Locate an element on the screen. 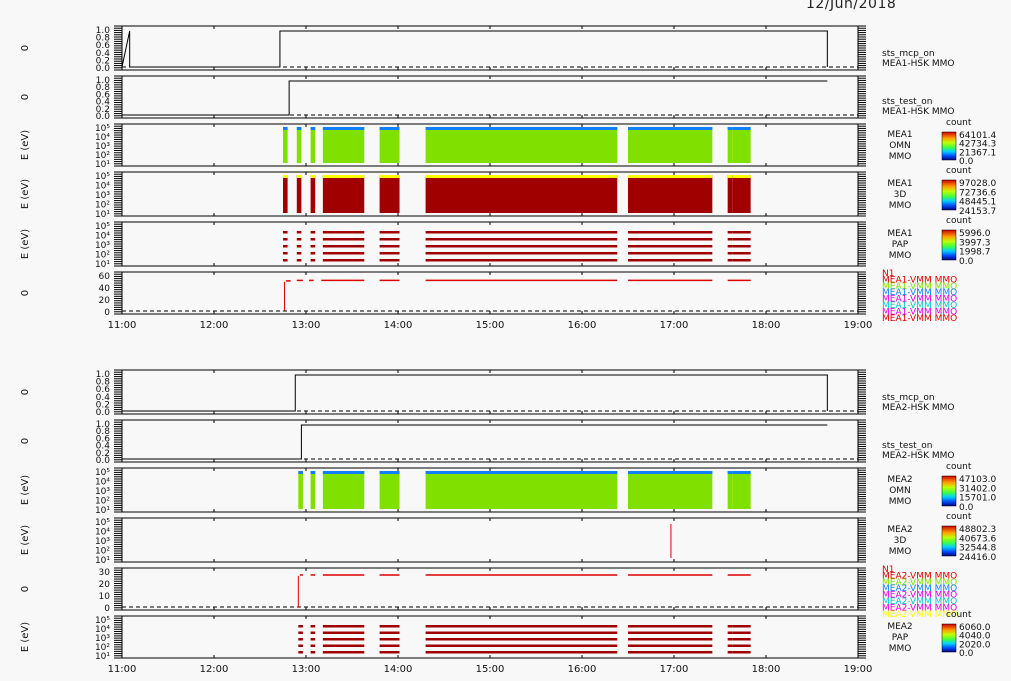 This screenshot has height=681, width=1011. x-tick-label: 12:00 is located at coordinates (214, 325).